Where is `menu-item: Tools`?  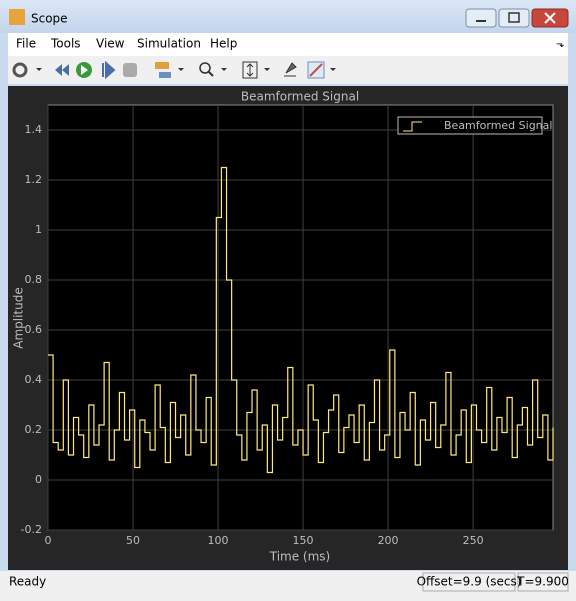
menu-item: Tools is located at coordinates (65, 44).